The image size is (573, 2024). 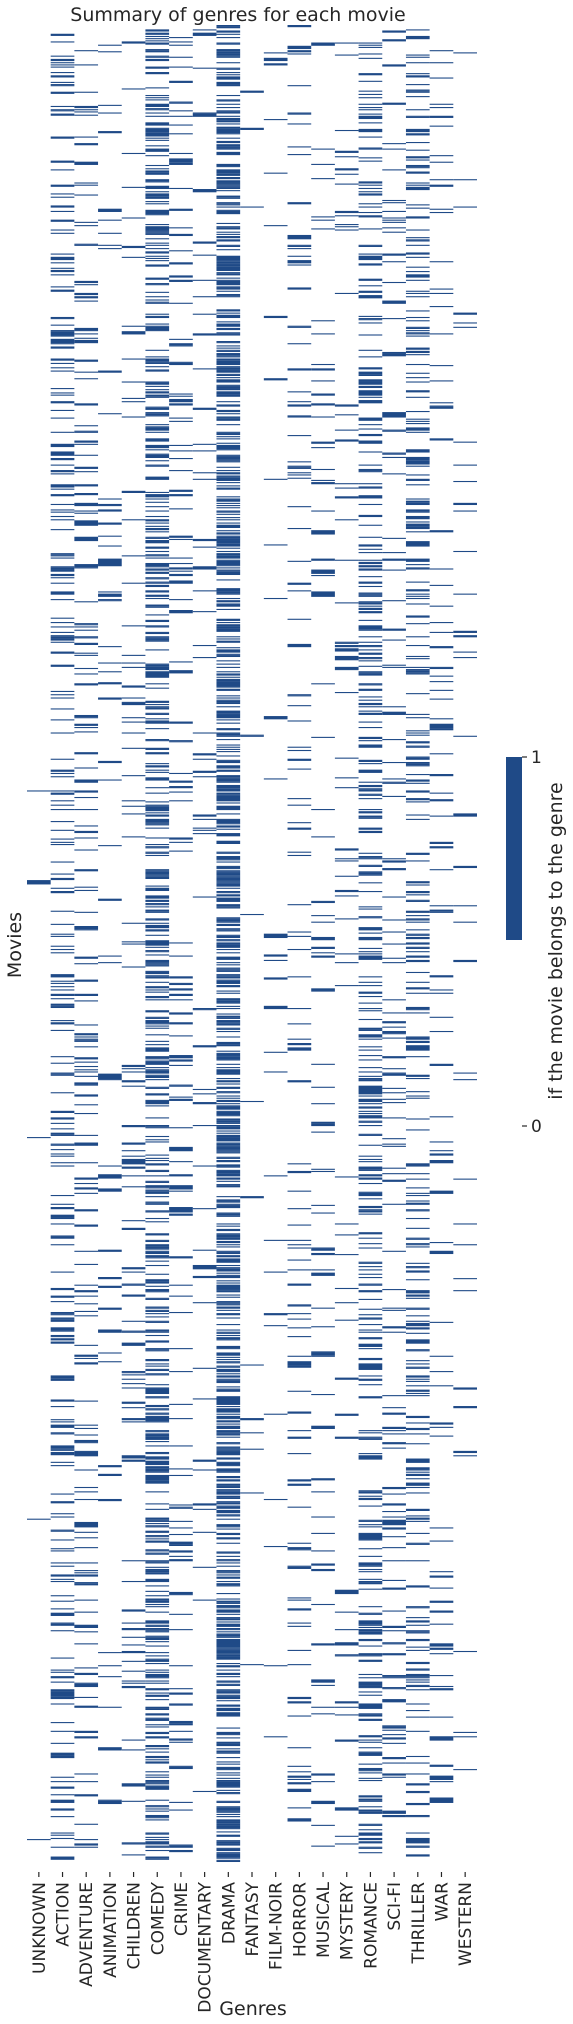 I want to click on x-tick-label-unknown: UNKNOWN, so click(x=40, y=1928).